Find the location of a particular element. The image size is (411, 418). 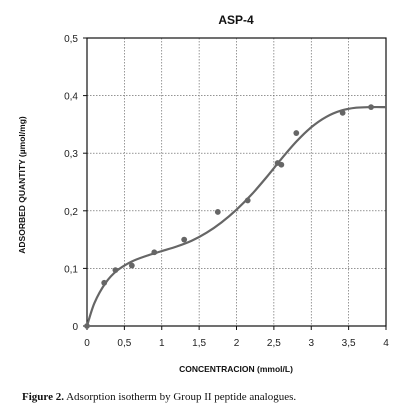

chart-title: ASP-4 is located at coordinates (236, 20).